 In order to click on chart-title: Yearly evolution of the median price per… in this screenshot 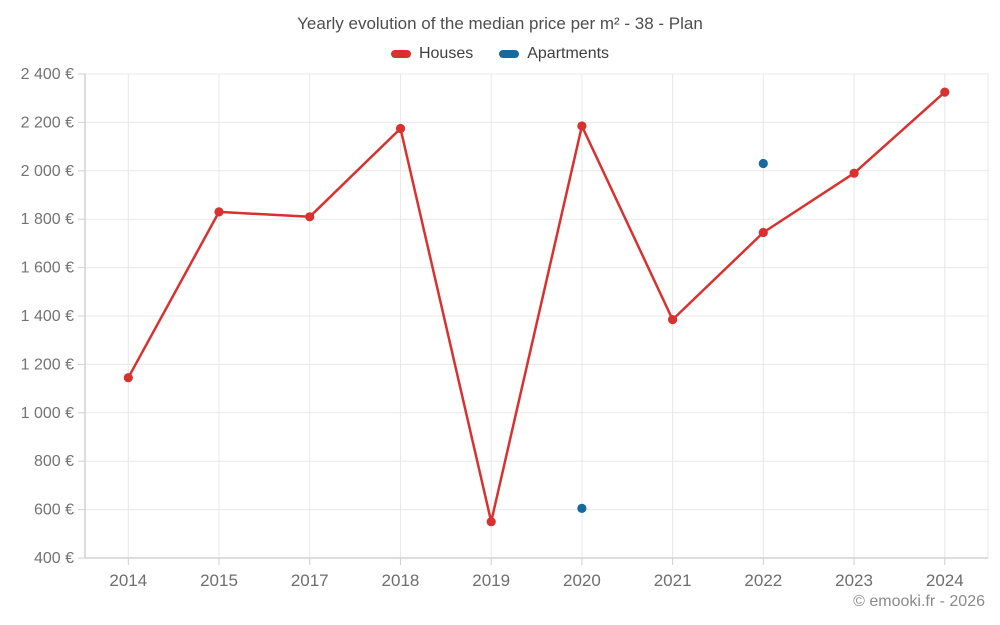, I will do `click(500, 23)`.